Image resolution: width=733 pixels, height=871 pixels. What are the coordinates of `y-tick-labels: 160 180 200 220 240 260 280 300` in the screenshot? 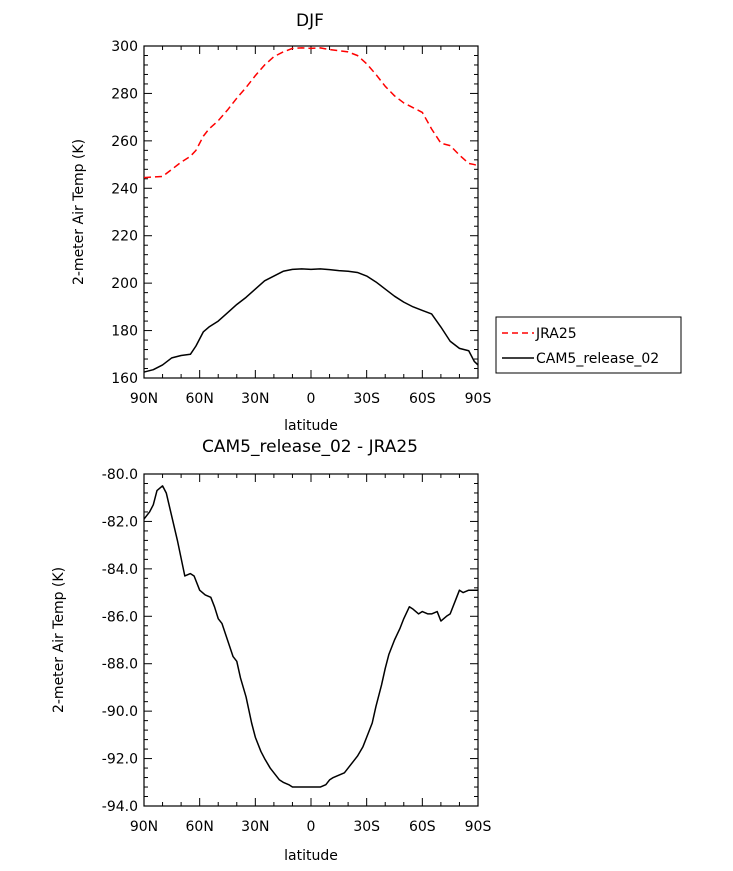 It's located at (124, 213).